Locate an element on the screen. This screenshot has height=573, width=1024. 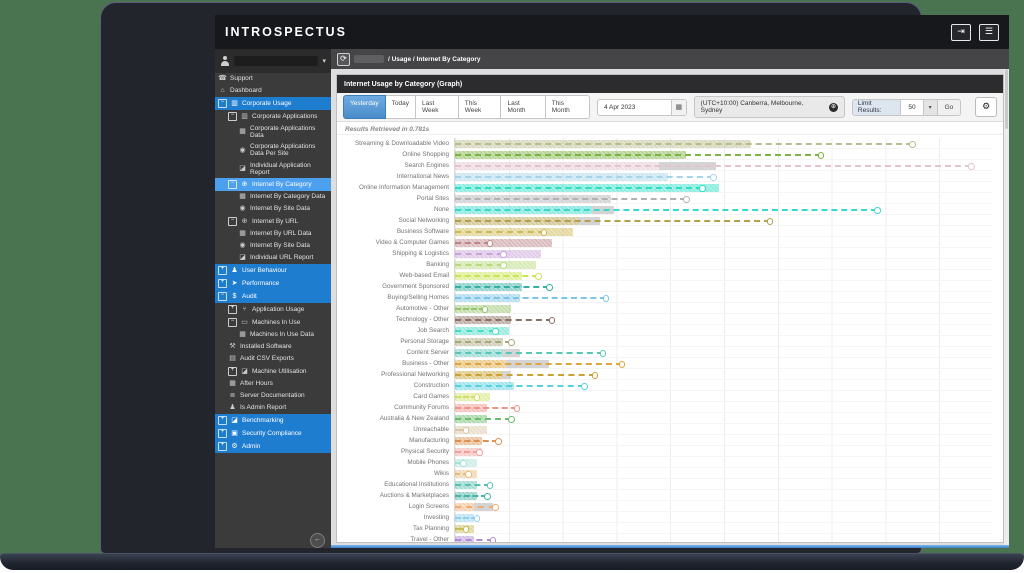
sidebar-item-internet-by-category-data: ▦ Internet By Category Data is located at coordinates (273, 197).